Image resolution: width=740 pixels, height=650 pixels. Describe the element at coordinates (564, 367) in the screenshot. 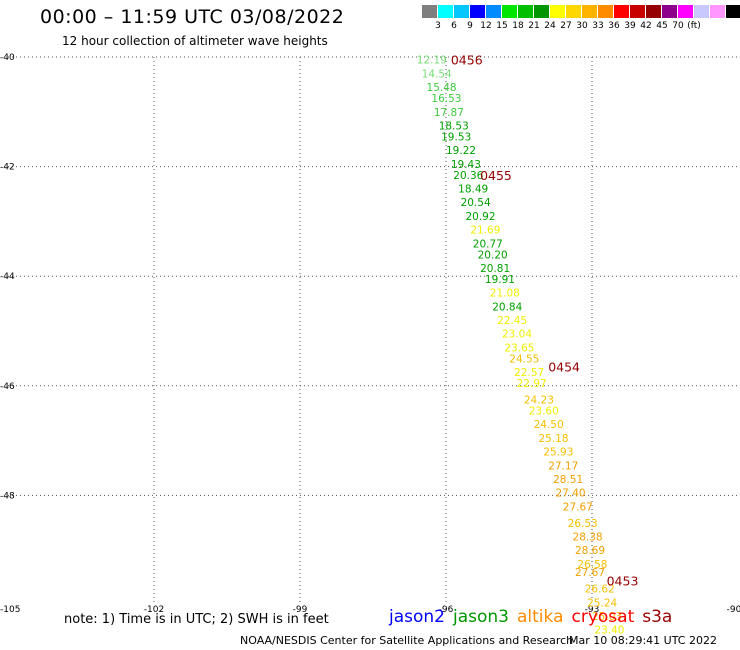

I see `track-time-label: 0454` at that location.